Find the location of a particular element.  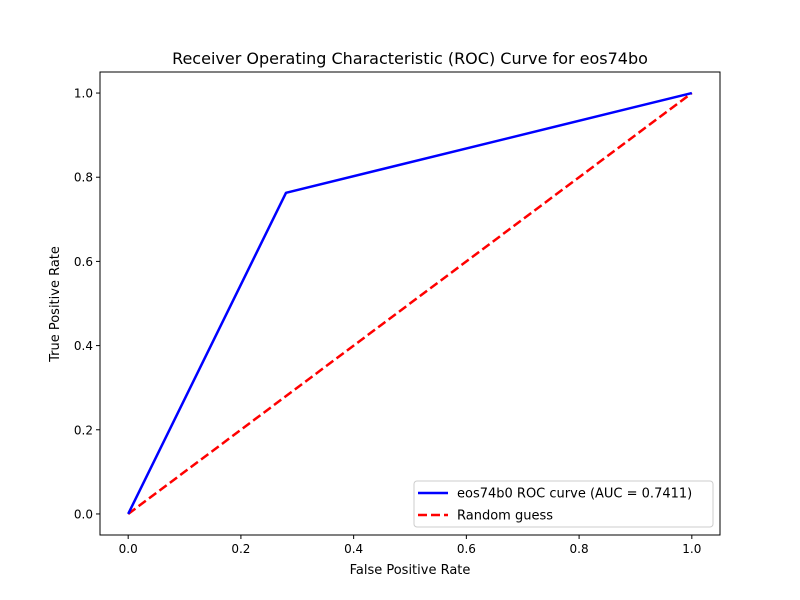

y-tick-label: 0.6 is located at coordinates (83, 262).